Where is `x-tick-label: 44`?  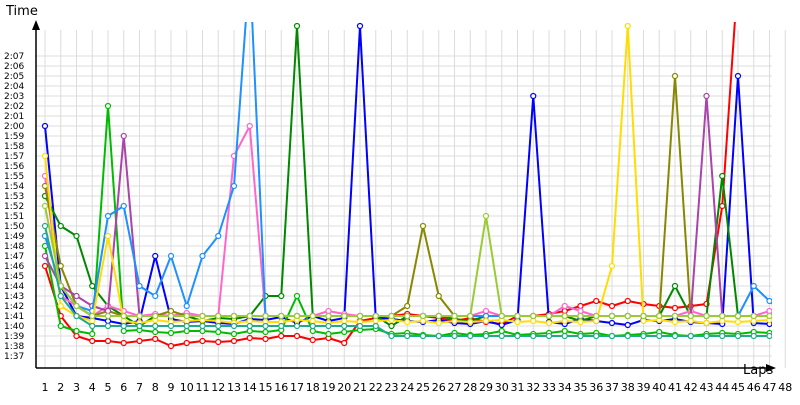
x-tick-label: 44 is located at coordinates (722, 387).